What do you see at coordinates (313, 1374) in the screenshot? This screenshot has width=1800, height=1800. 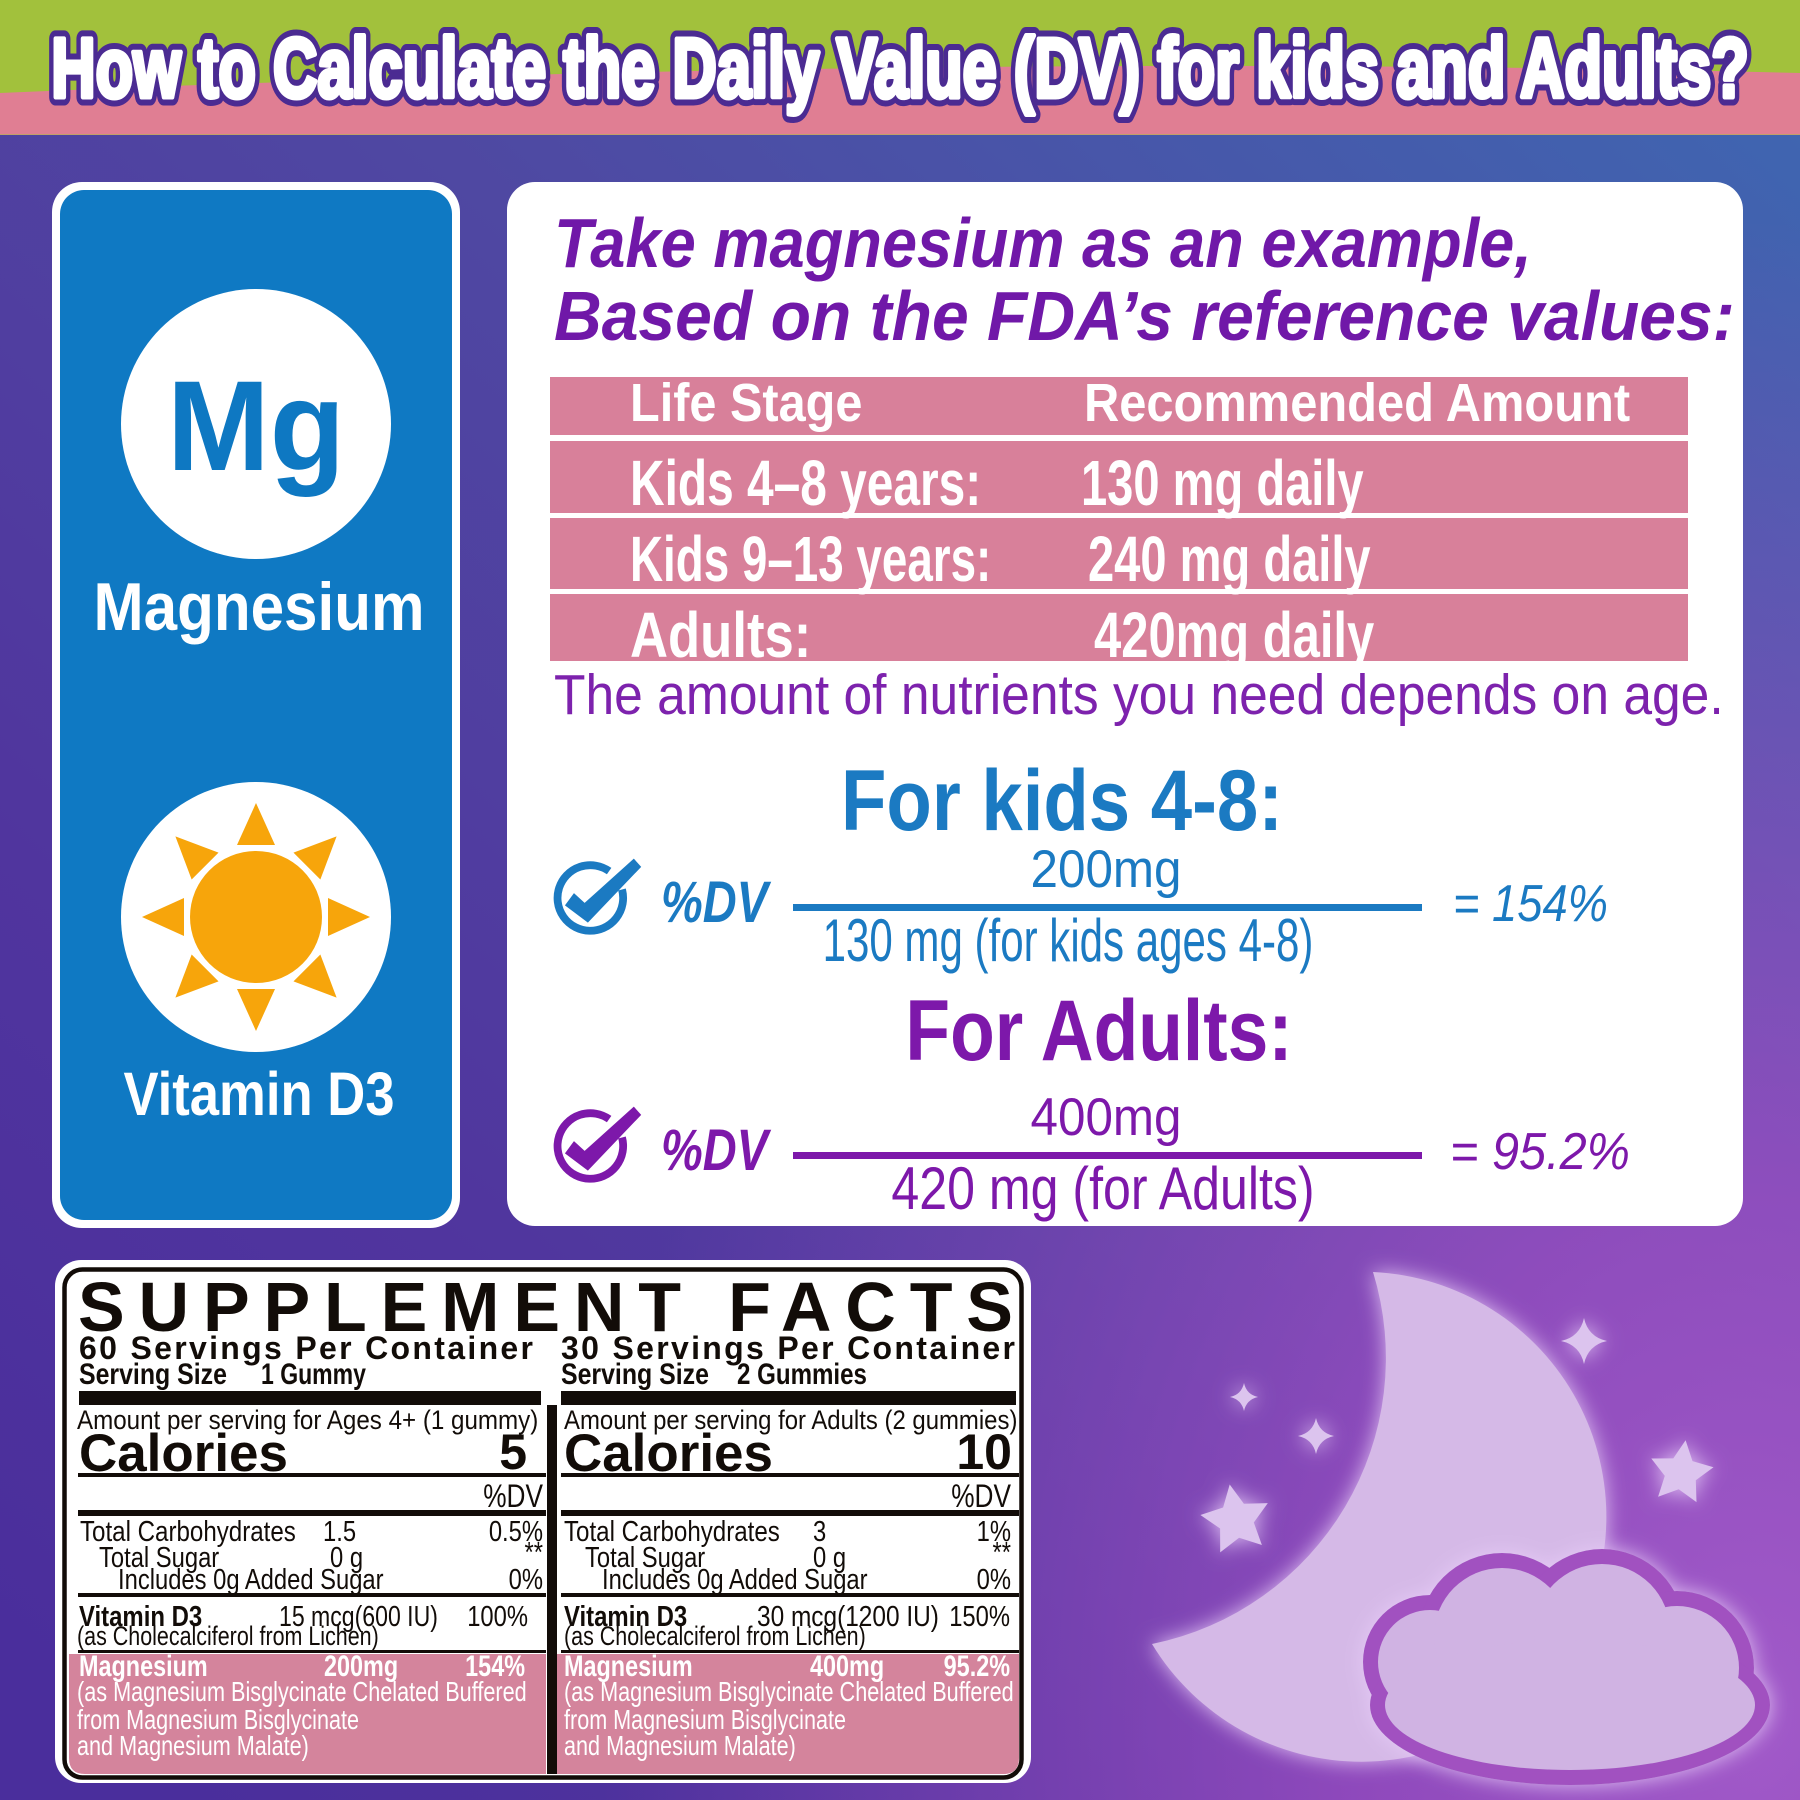 I see `svg-text: 1 Gummy` at bounding box center [313, 1374].